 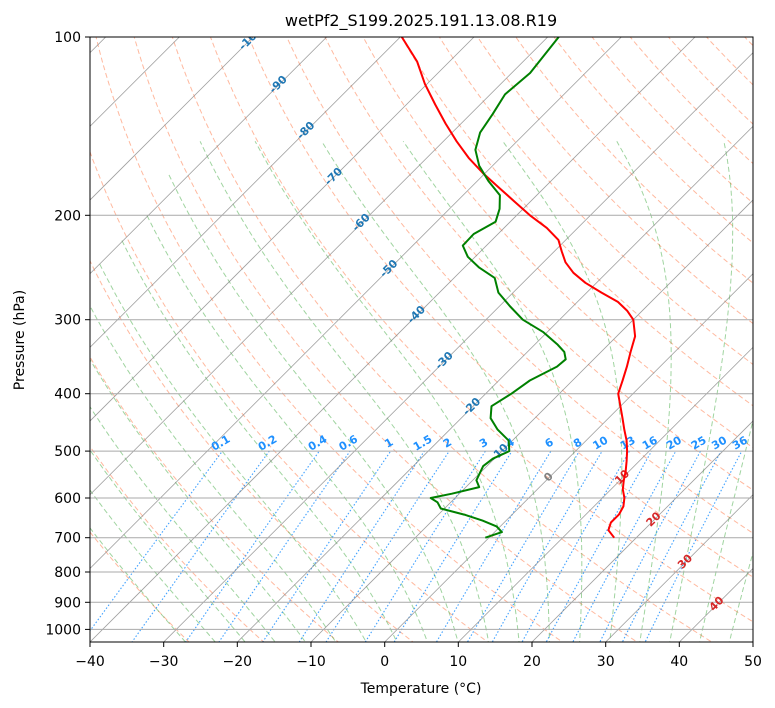 I want to click on x-tick-label: −30, so click(x=164, y=662).